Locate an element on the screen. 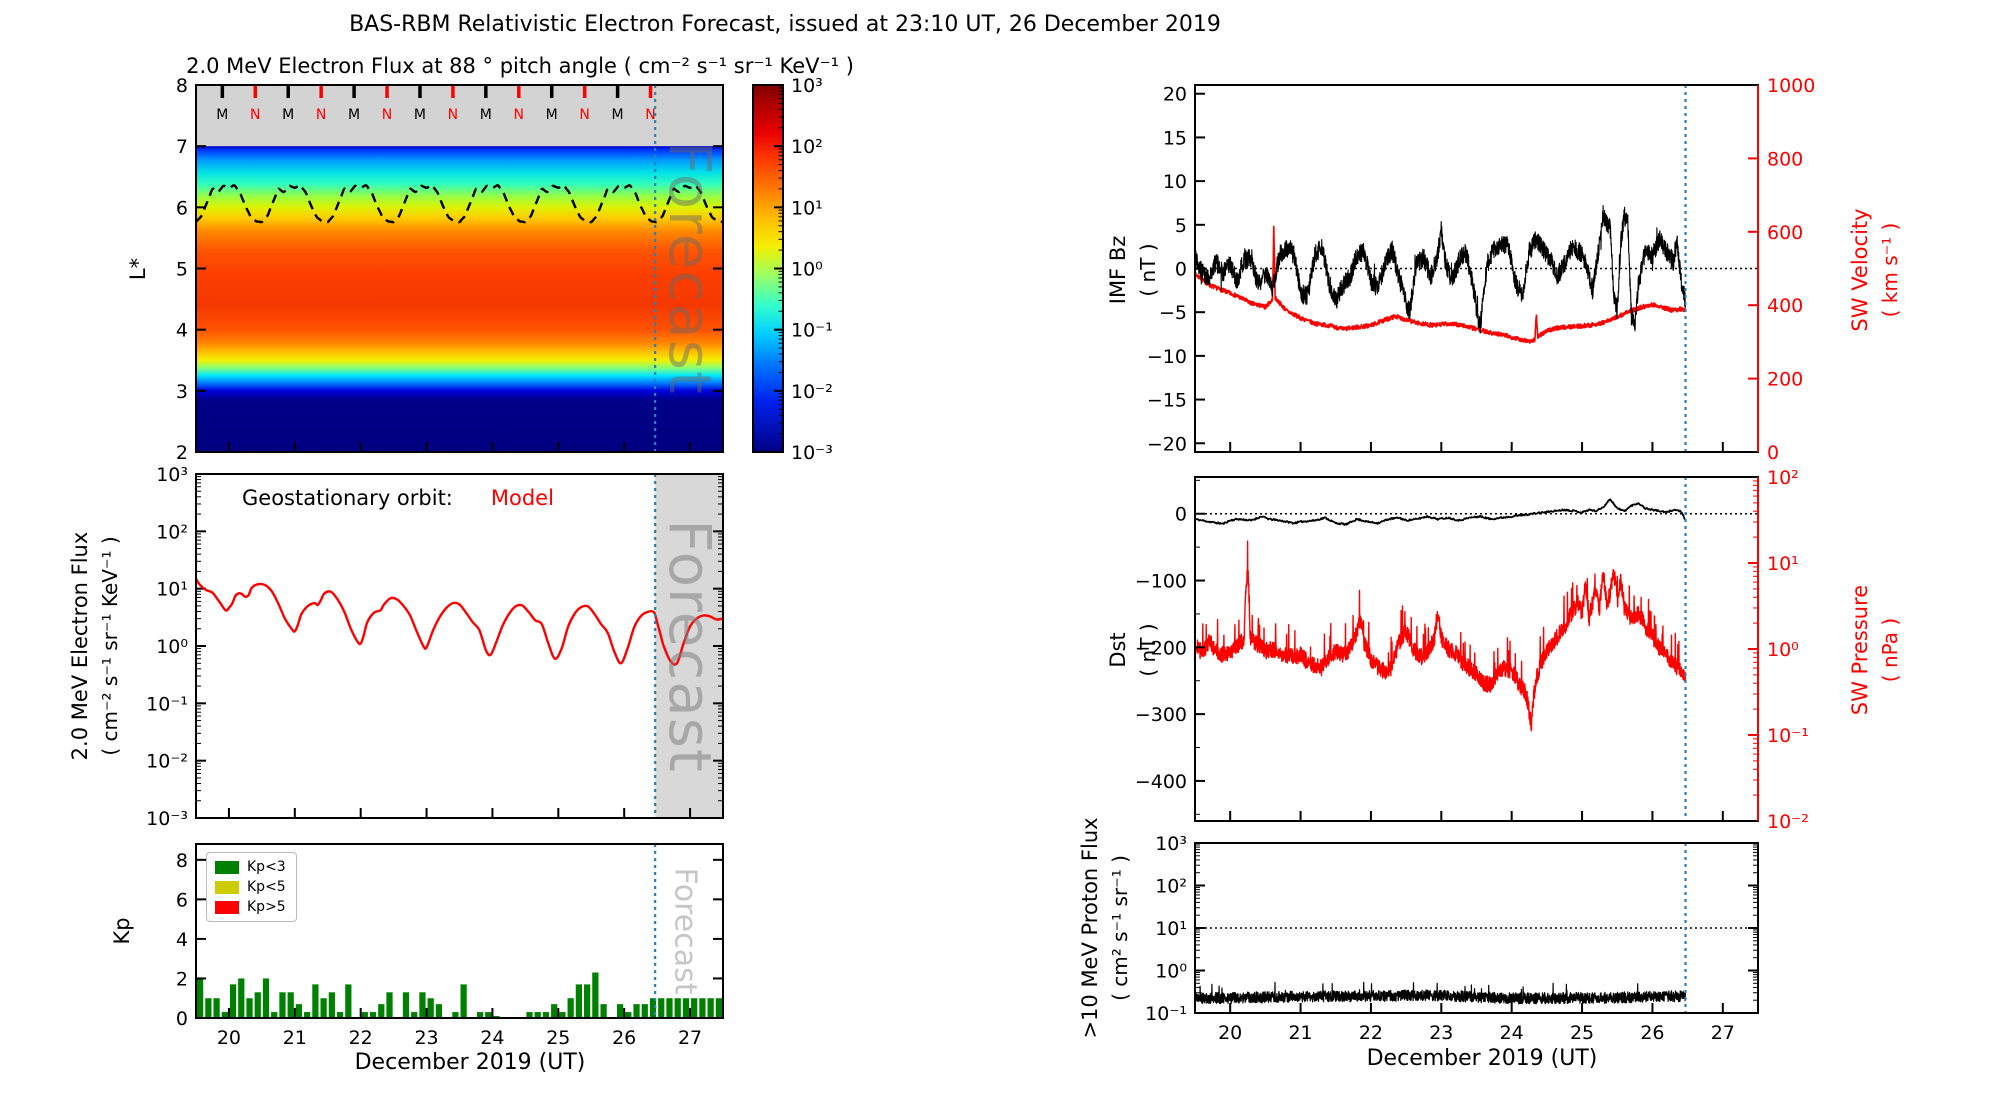 The height and width of the screenshot is (1100, 2000). xaxis-label-left: December 2019 (UT) is located at coordinates (470, 1062).